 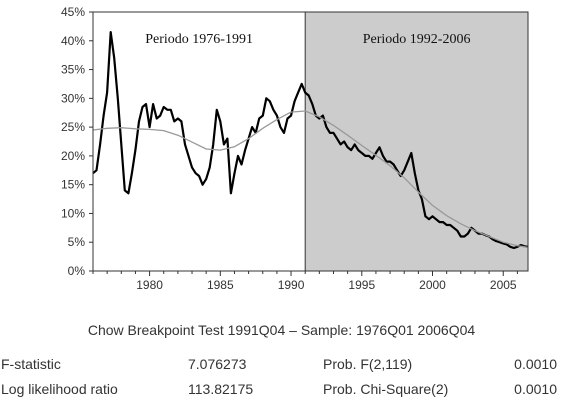 I want to click on stat-value: 7.076273, so click(x=217, y=364).